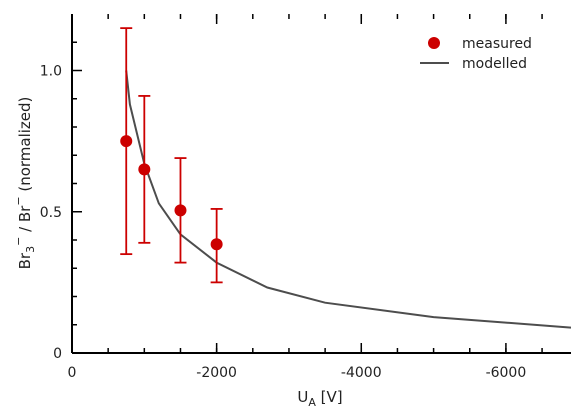  What do you see at coordinates (361, 373) in the screenshot?
I see `x-tick-label: -4000` at bounding box center [361, 373].